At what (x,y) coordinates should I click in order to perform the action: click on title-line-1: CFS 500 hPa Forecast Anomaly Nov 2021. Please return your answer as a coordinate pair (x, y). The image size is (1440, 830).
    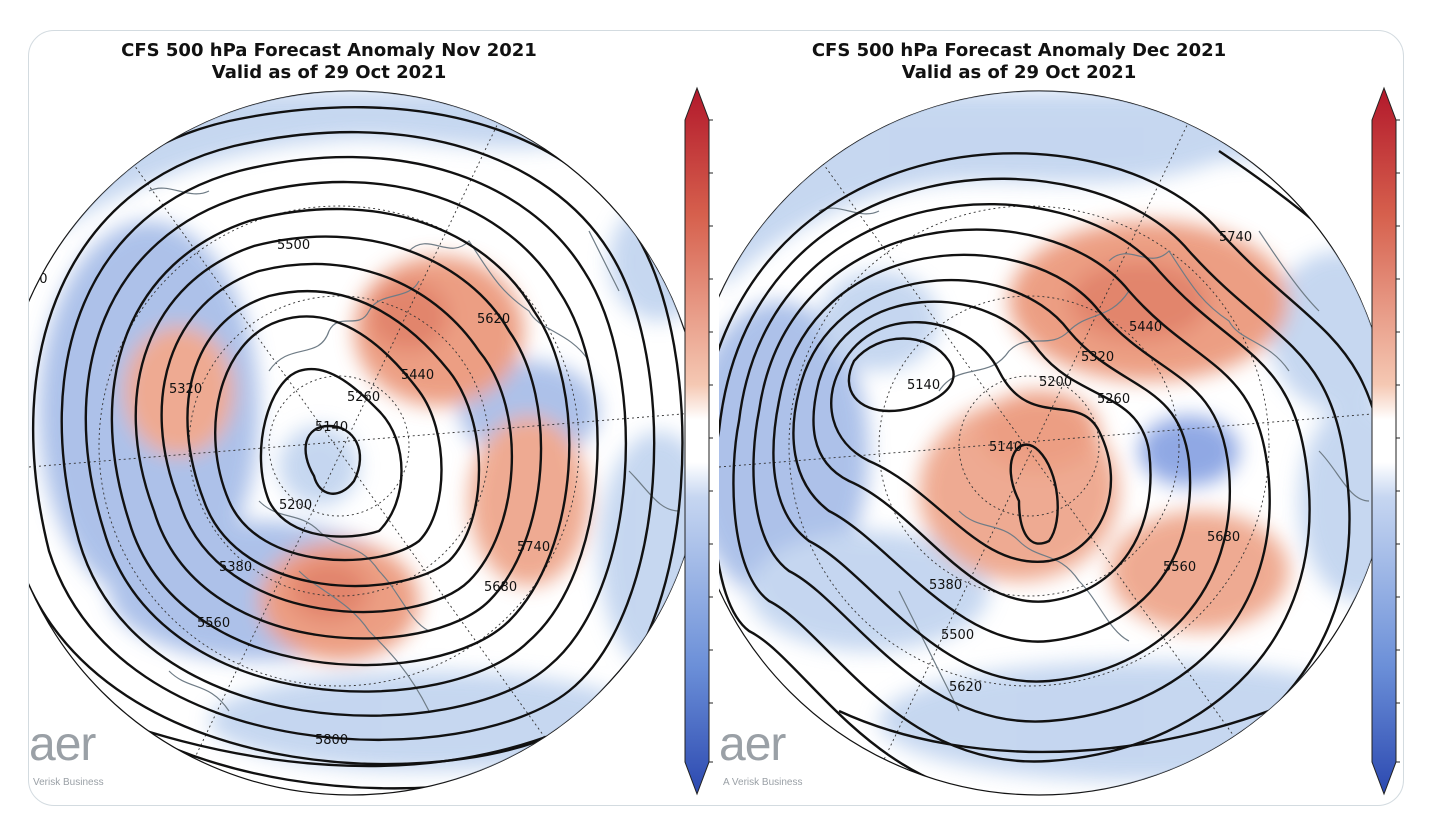
    Looking at the image, I should click on (329, 50).